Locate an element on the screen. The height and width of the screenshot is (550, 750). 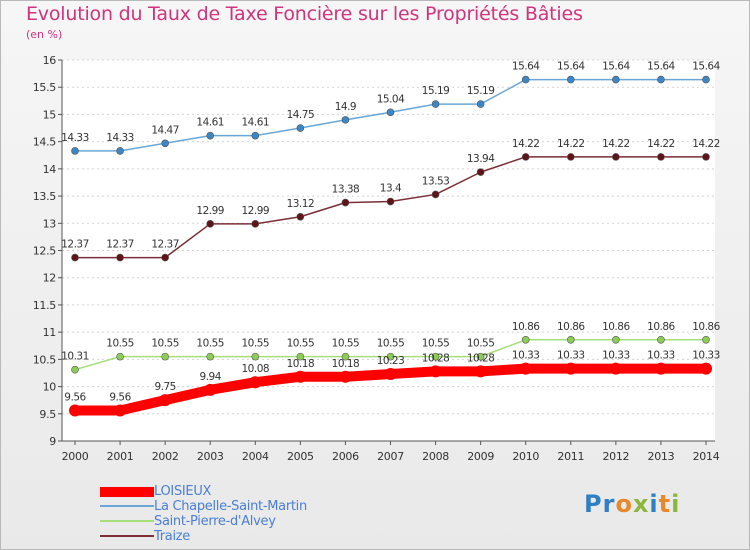
y-tick-label: 12.5 is located at coordinates (45, 251).